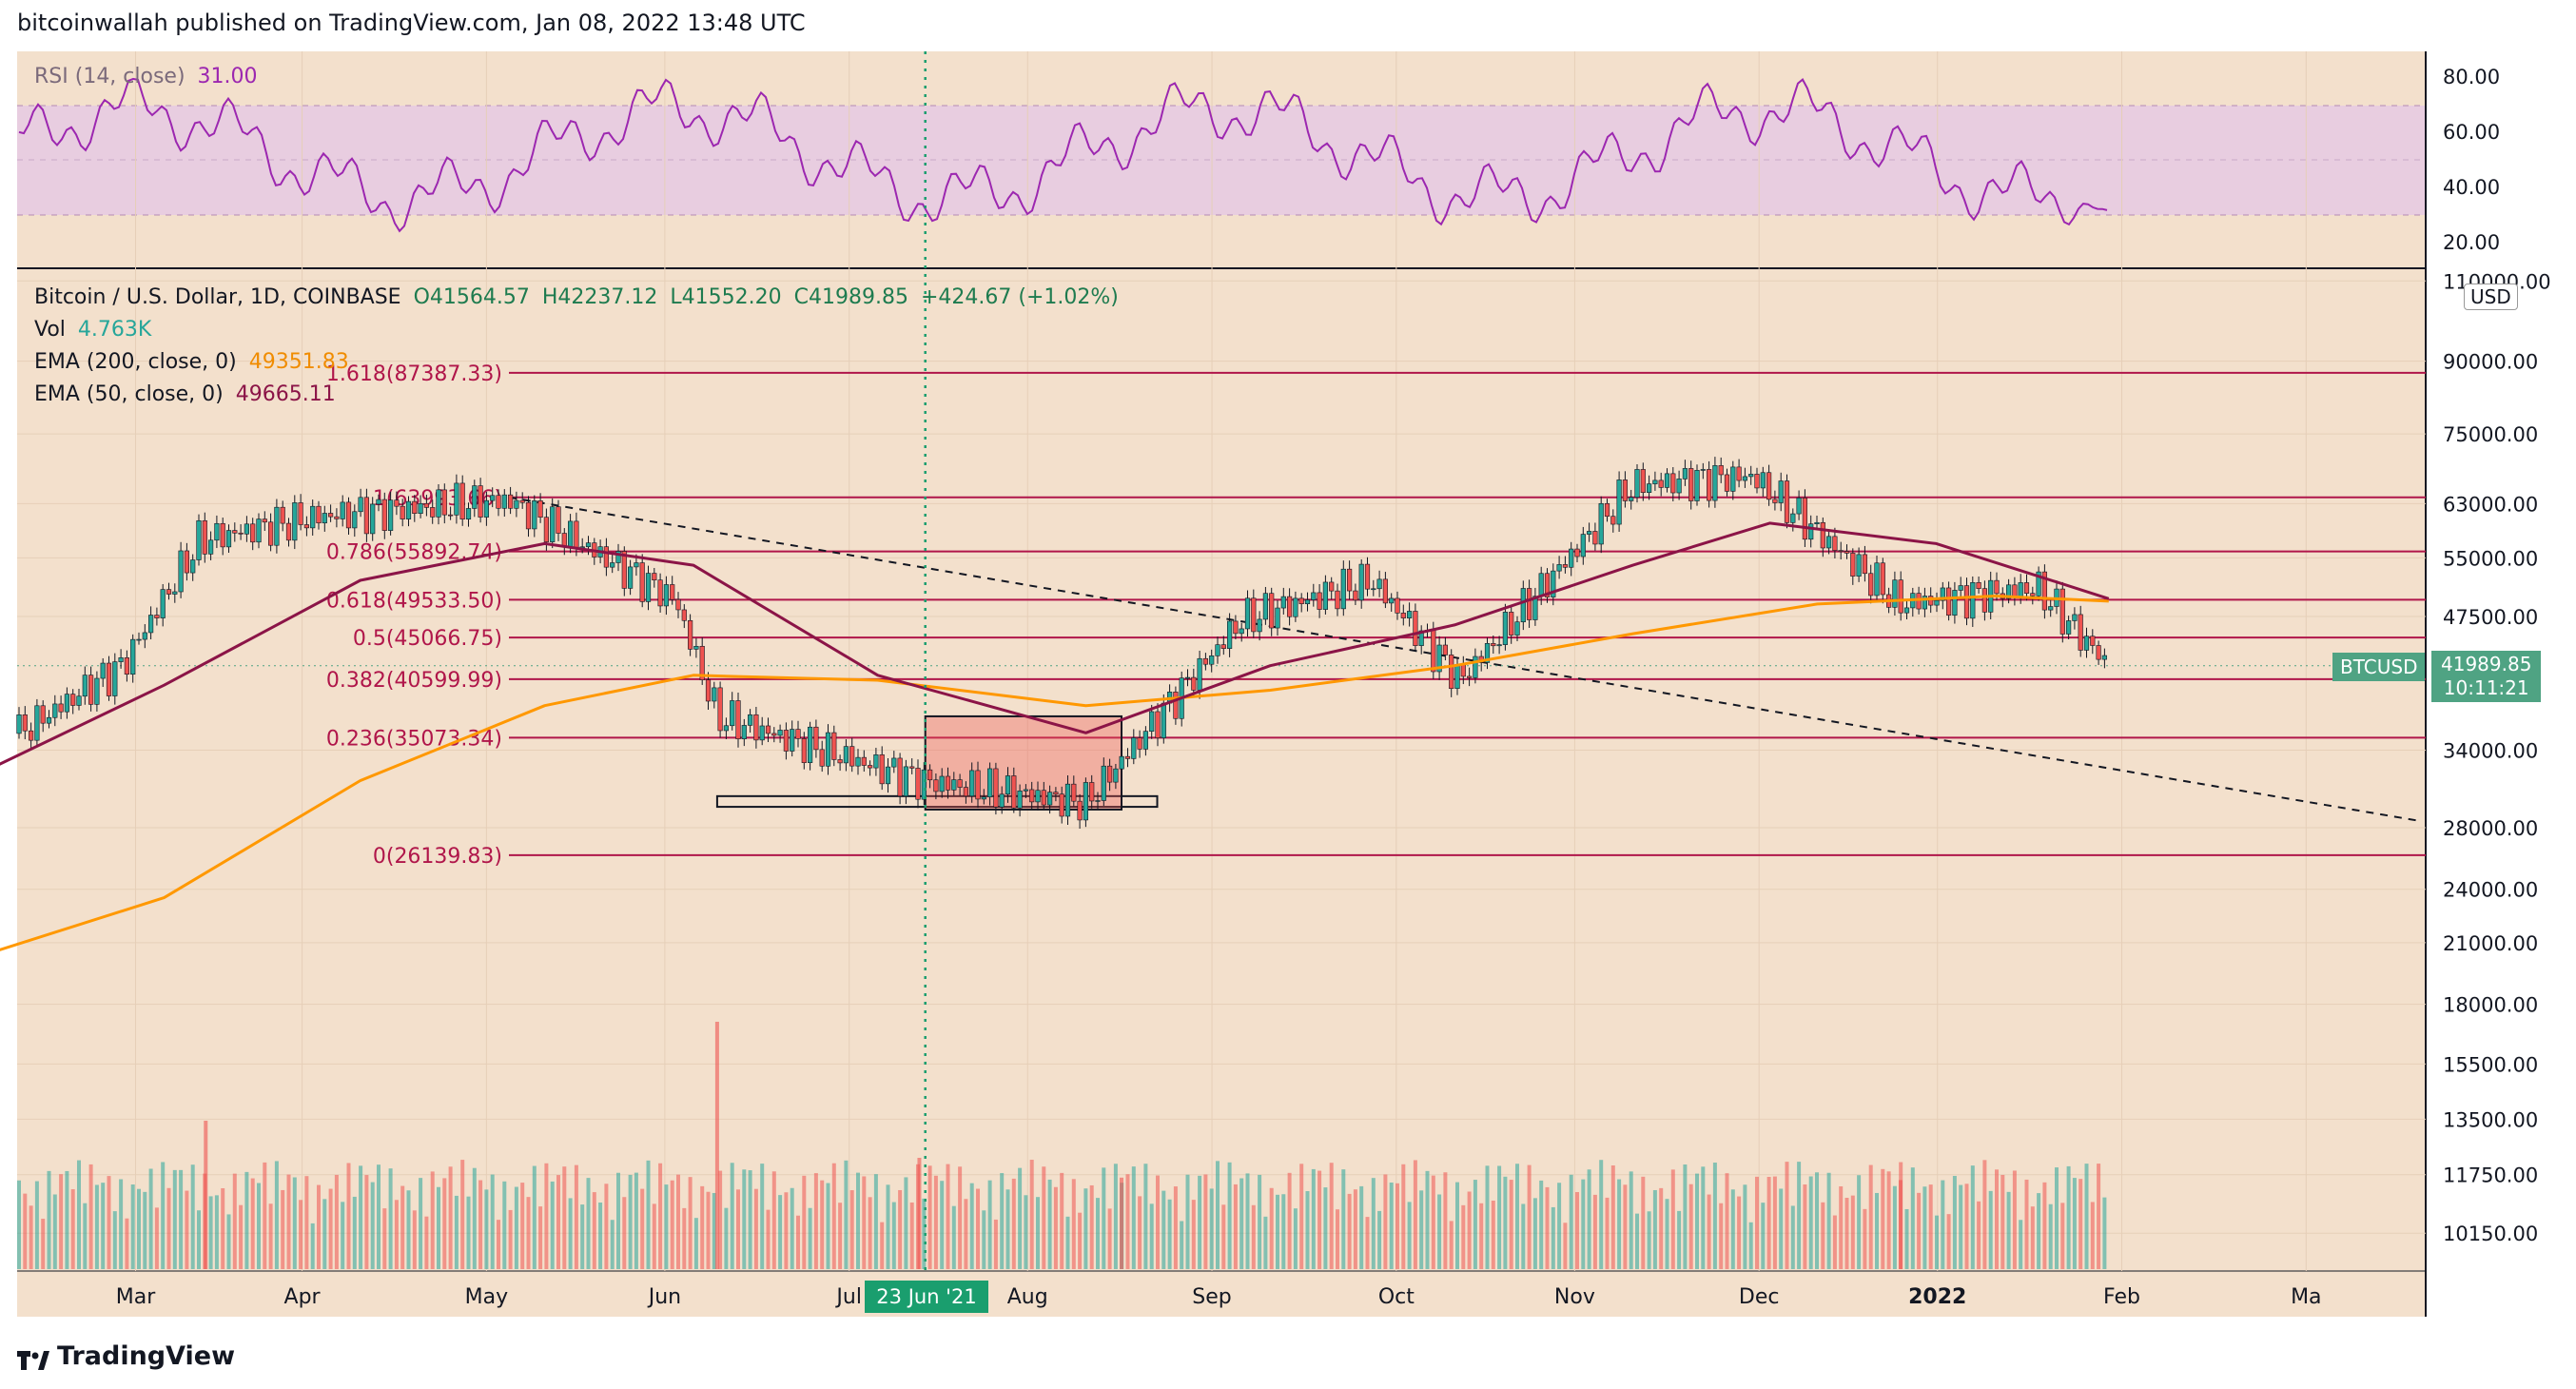  Describe the element at coordinates (2491, 1234) in the screenshot. I see `price-axis-label: 10150.00` at that location.